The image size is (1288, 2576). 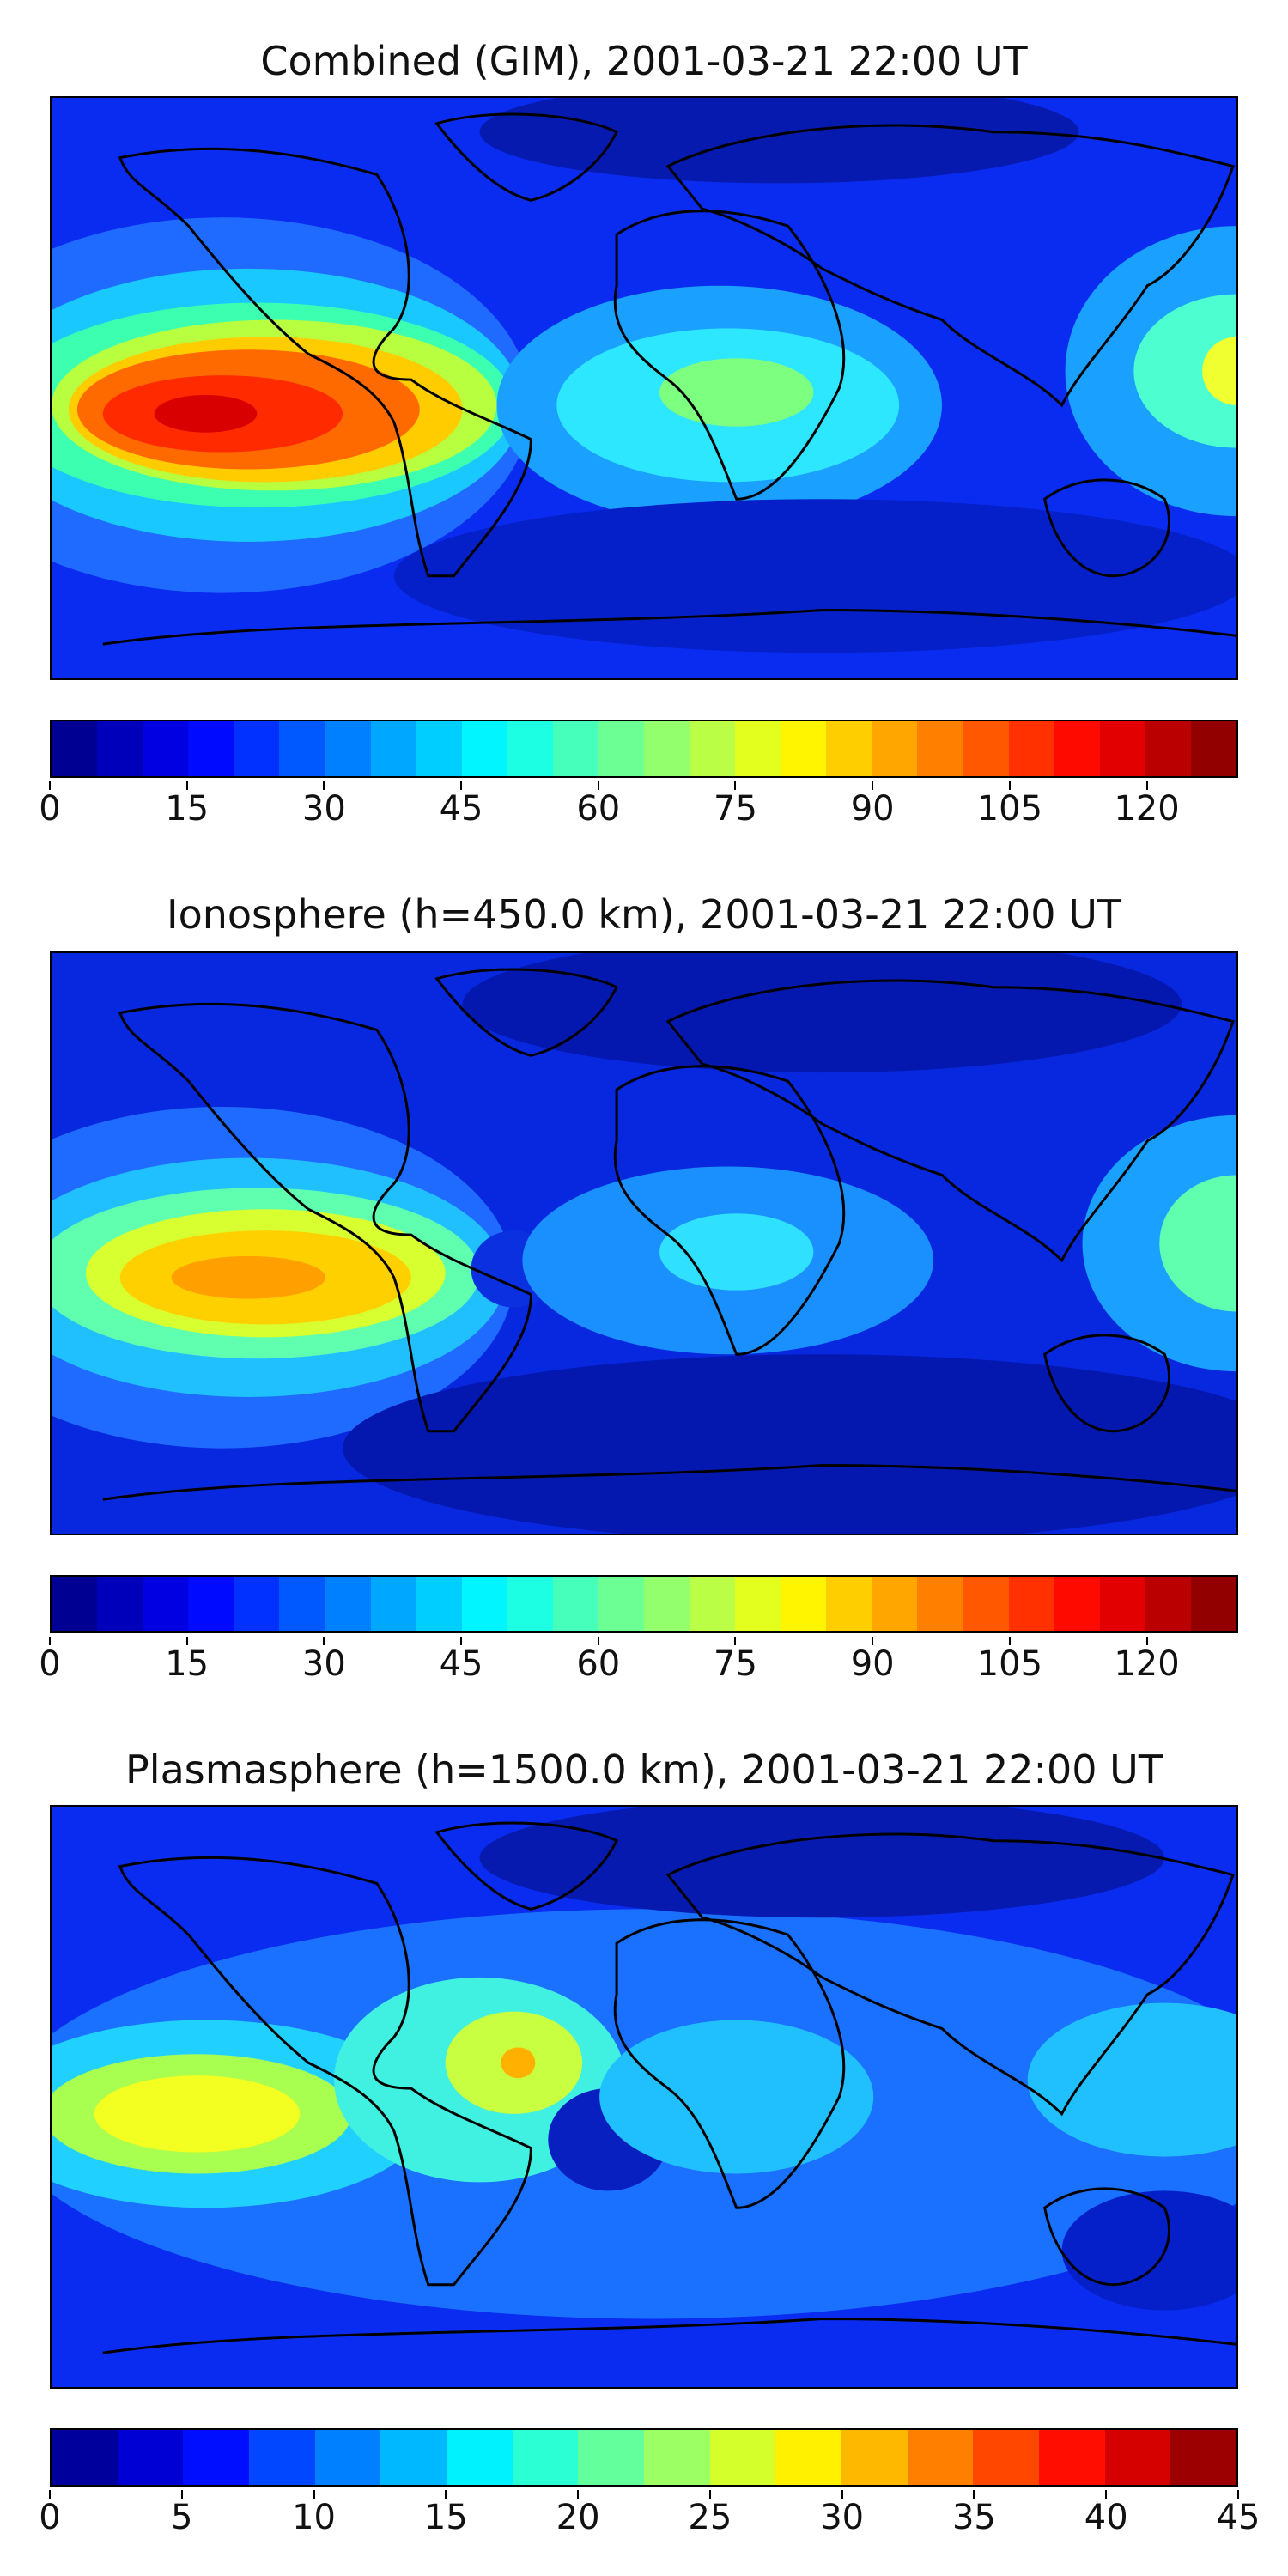 What do you see at coordinates (710, 2517) in the screenshot?
I see `colorbar-tick-label: 25` at bounding box center [710, 2517].